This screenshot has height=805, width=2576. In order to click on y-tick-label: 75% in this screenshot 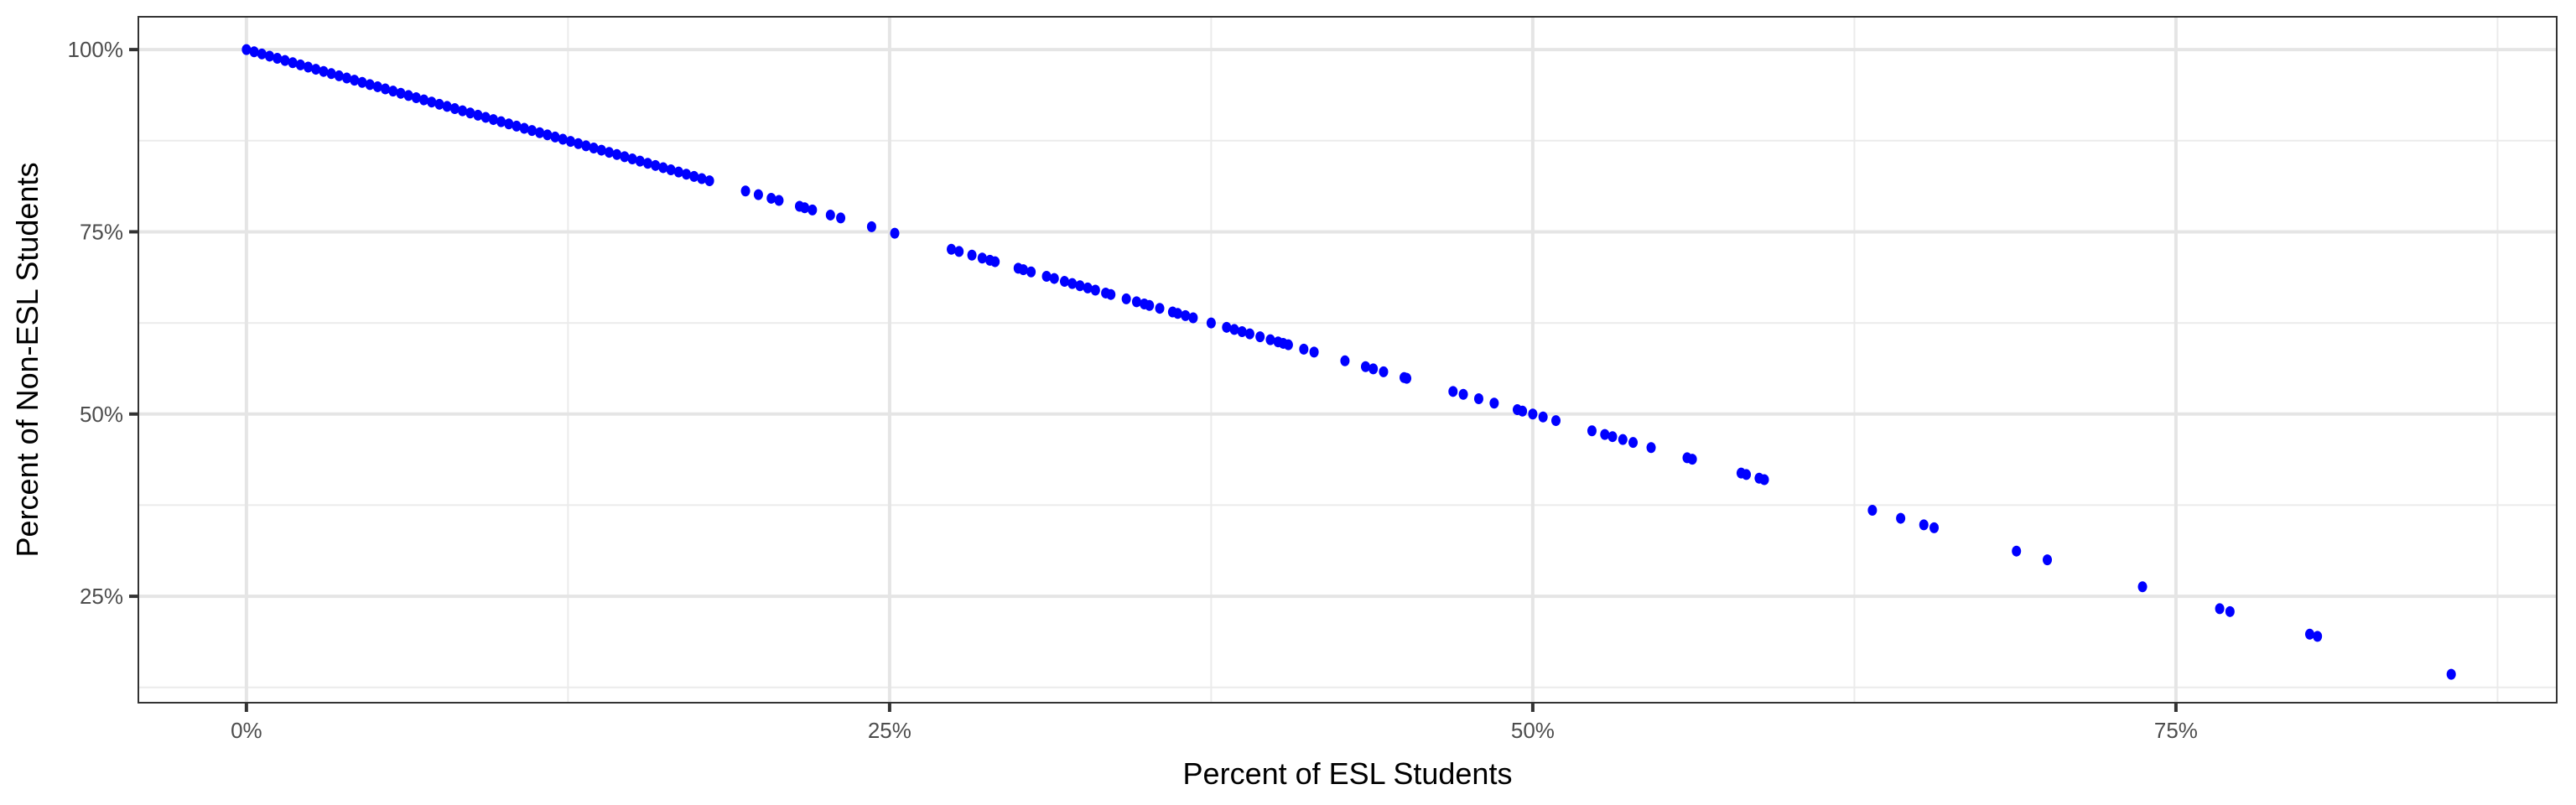, I will do `click(101, 231)`.